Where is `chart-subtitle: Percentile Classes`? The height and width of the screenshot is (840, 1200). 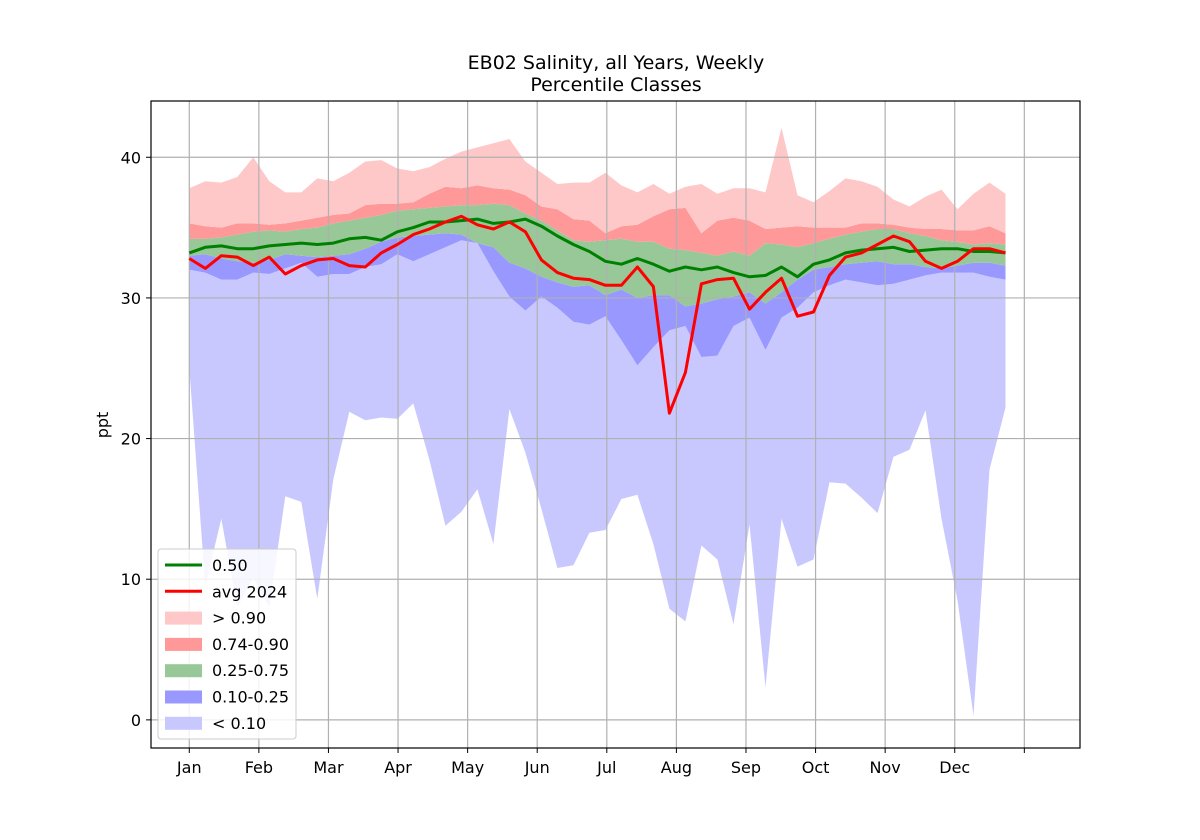 chart-subtitle: Percentile Classes is located at coordinates (615, 85).